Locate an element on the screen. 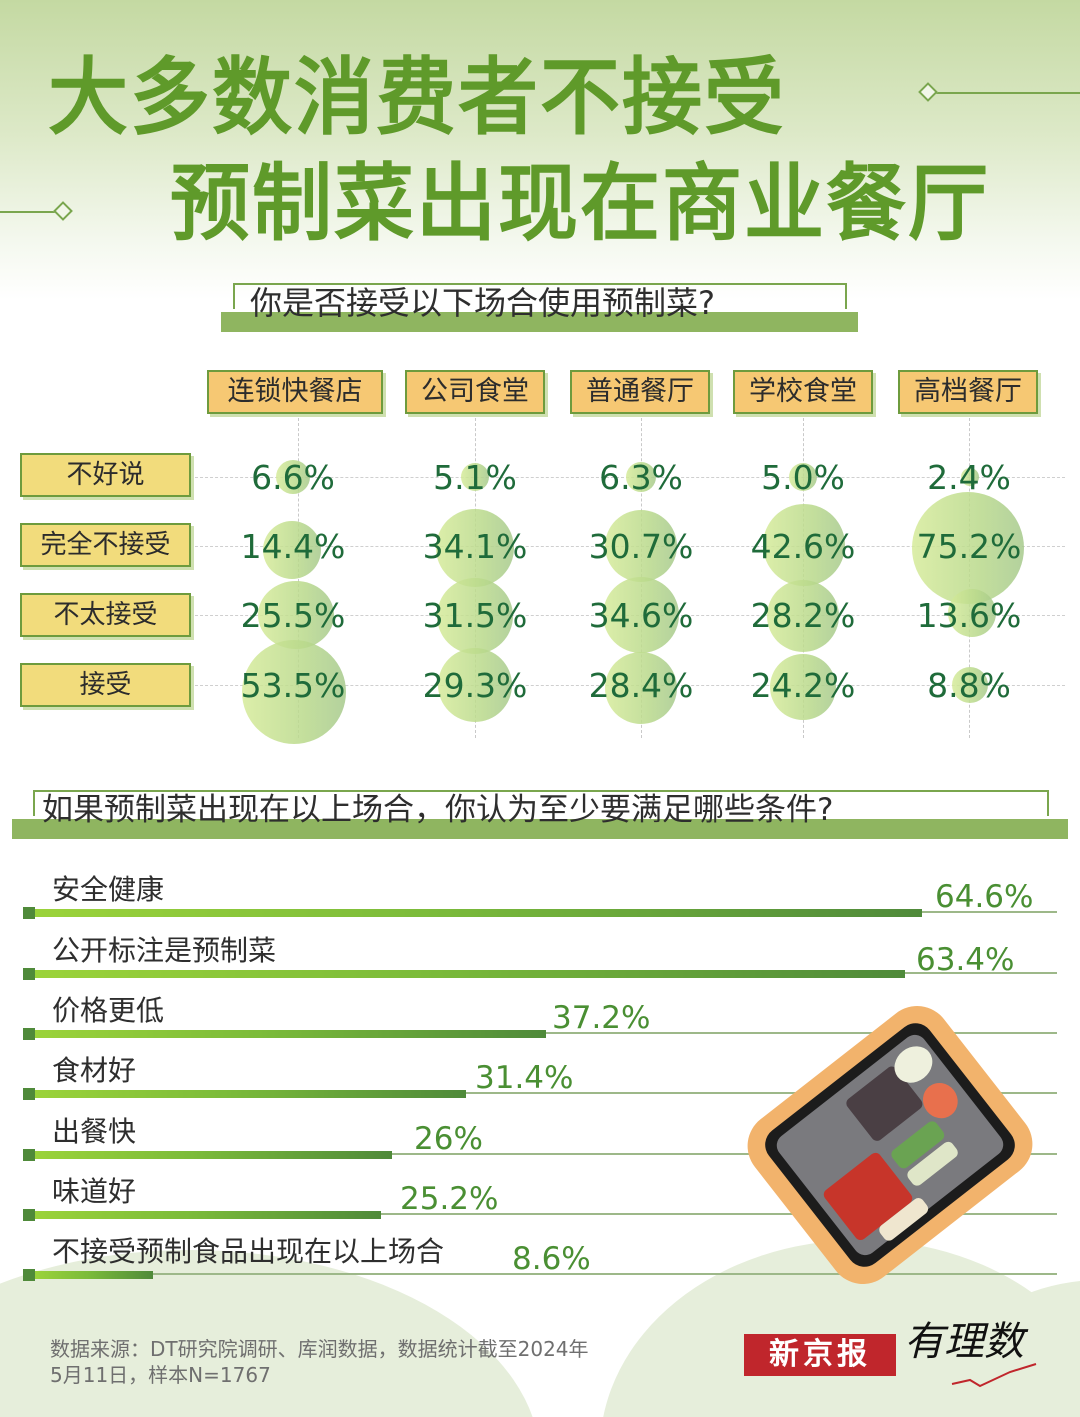 This screenshot has width=1080, height=1417. bar-value: 63.4% is located at coordinates (965, 960).